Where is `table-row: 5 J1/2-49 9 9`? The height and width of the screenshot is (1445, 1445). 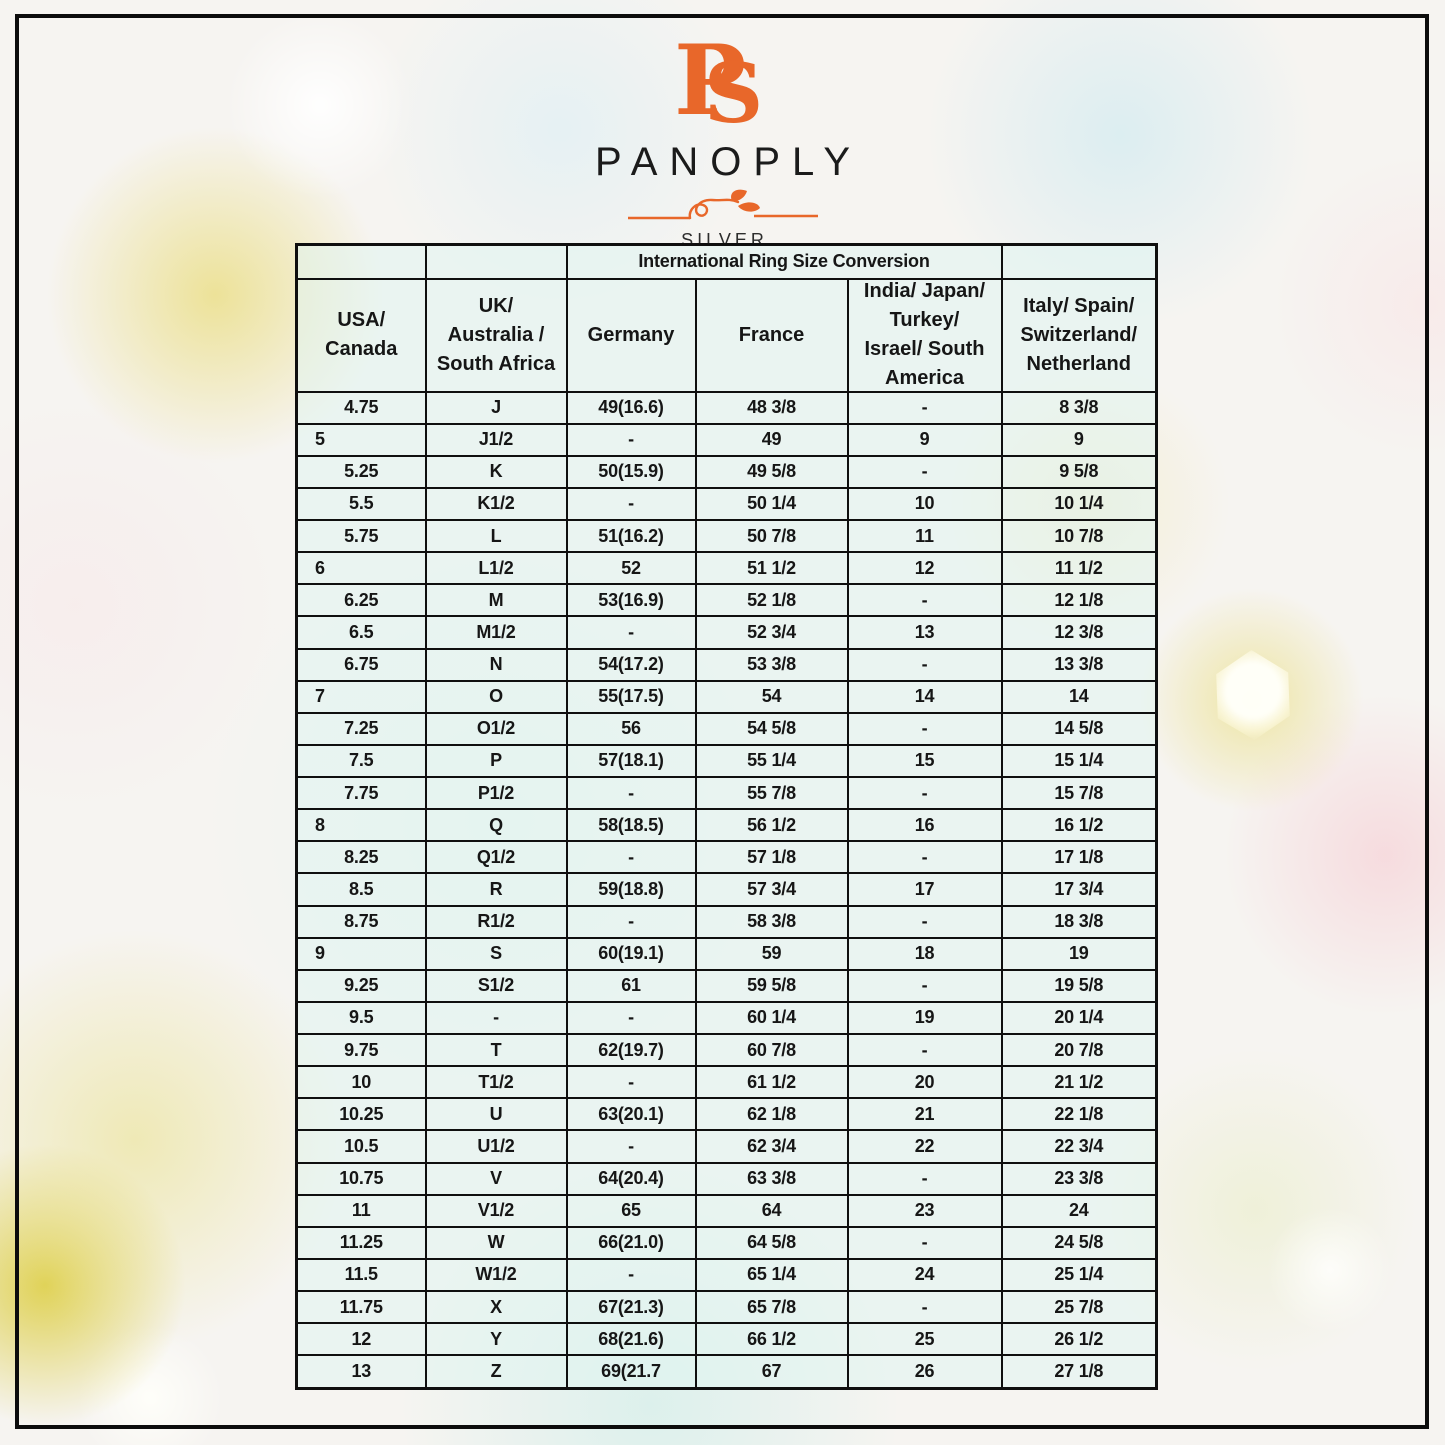 table-row: 5 J1/2-49 9 9 is located at coordinates (726, 439).